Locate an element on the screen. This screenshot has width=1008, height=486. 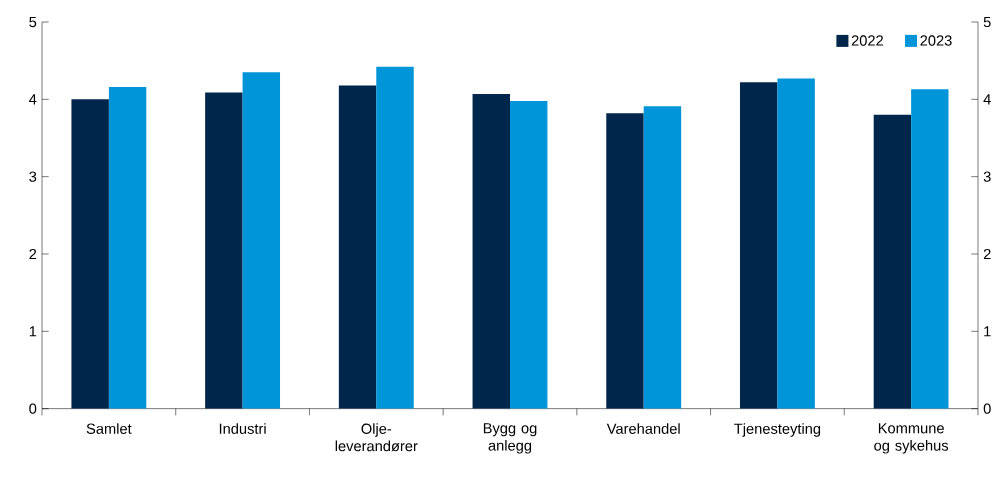
y2-tick-label: 4 is located at coordinates (33, 99).